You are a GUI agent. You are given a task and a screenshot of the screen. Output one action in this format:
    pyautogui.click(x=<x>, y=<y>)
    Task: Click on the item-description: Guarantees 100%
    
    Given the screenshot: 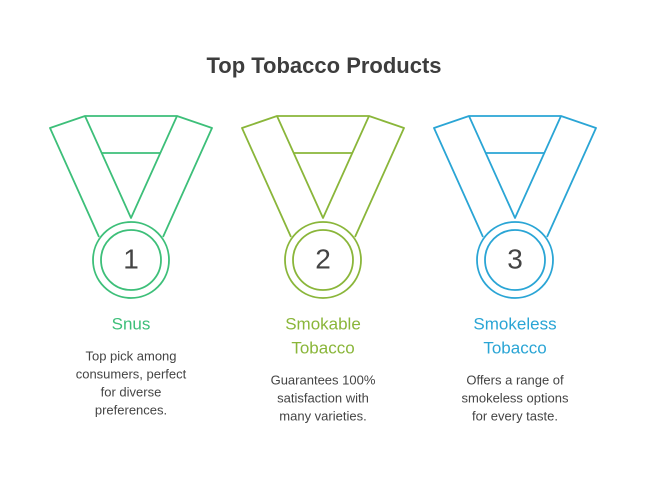 What is the action you would take?
    pyautogui.click(x=323, y=379)
    